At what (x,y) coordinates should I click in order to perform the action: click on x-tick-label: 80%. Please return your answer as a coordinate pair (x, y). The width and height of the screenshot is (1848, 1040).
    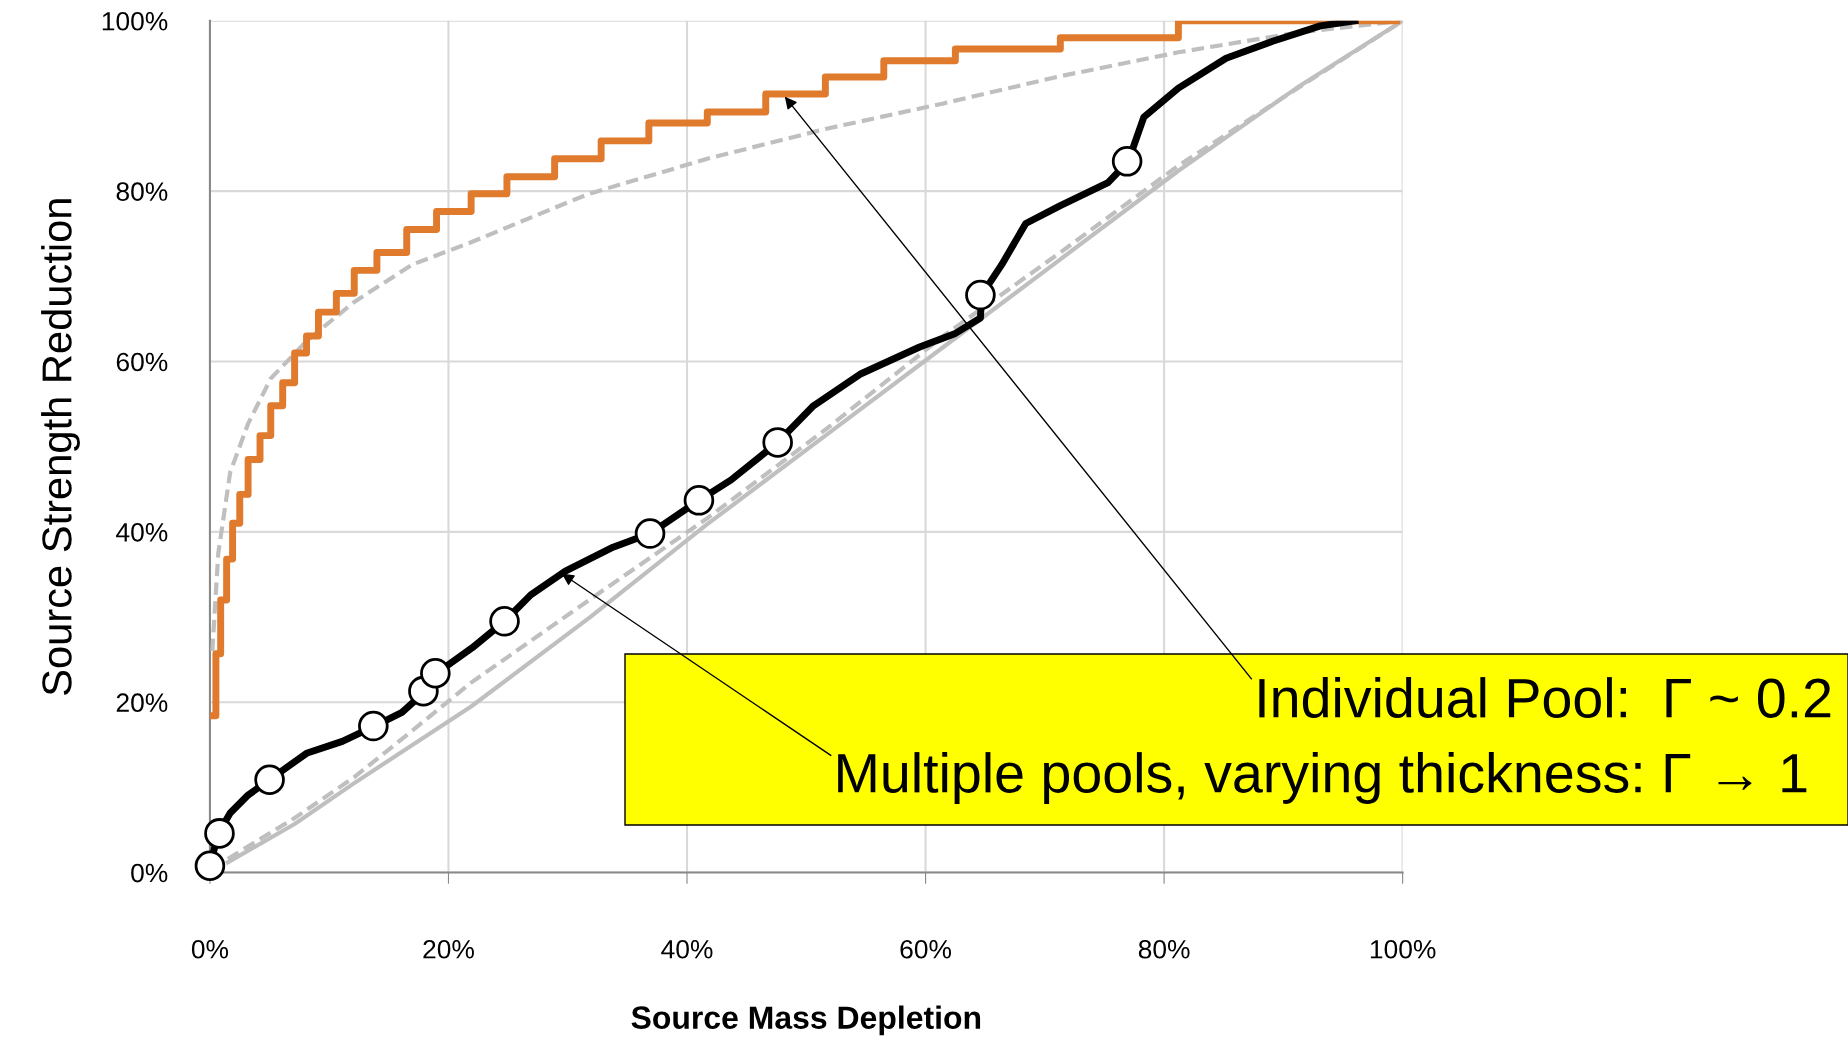
    Looking at the image, I should click on (1164, 949).